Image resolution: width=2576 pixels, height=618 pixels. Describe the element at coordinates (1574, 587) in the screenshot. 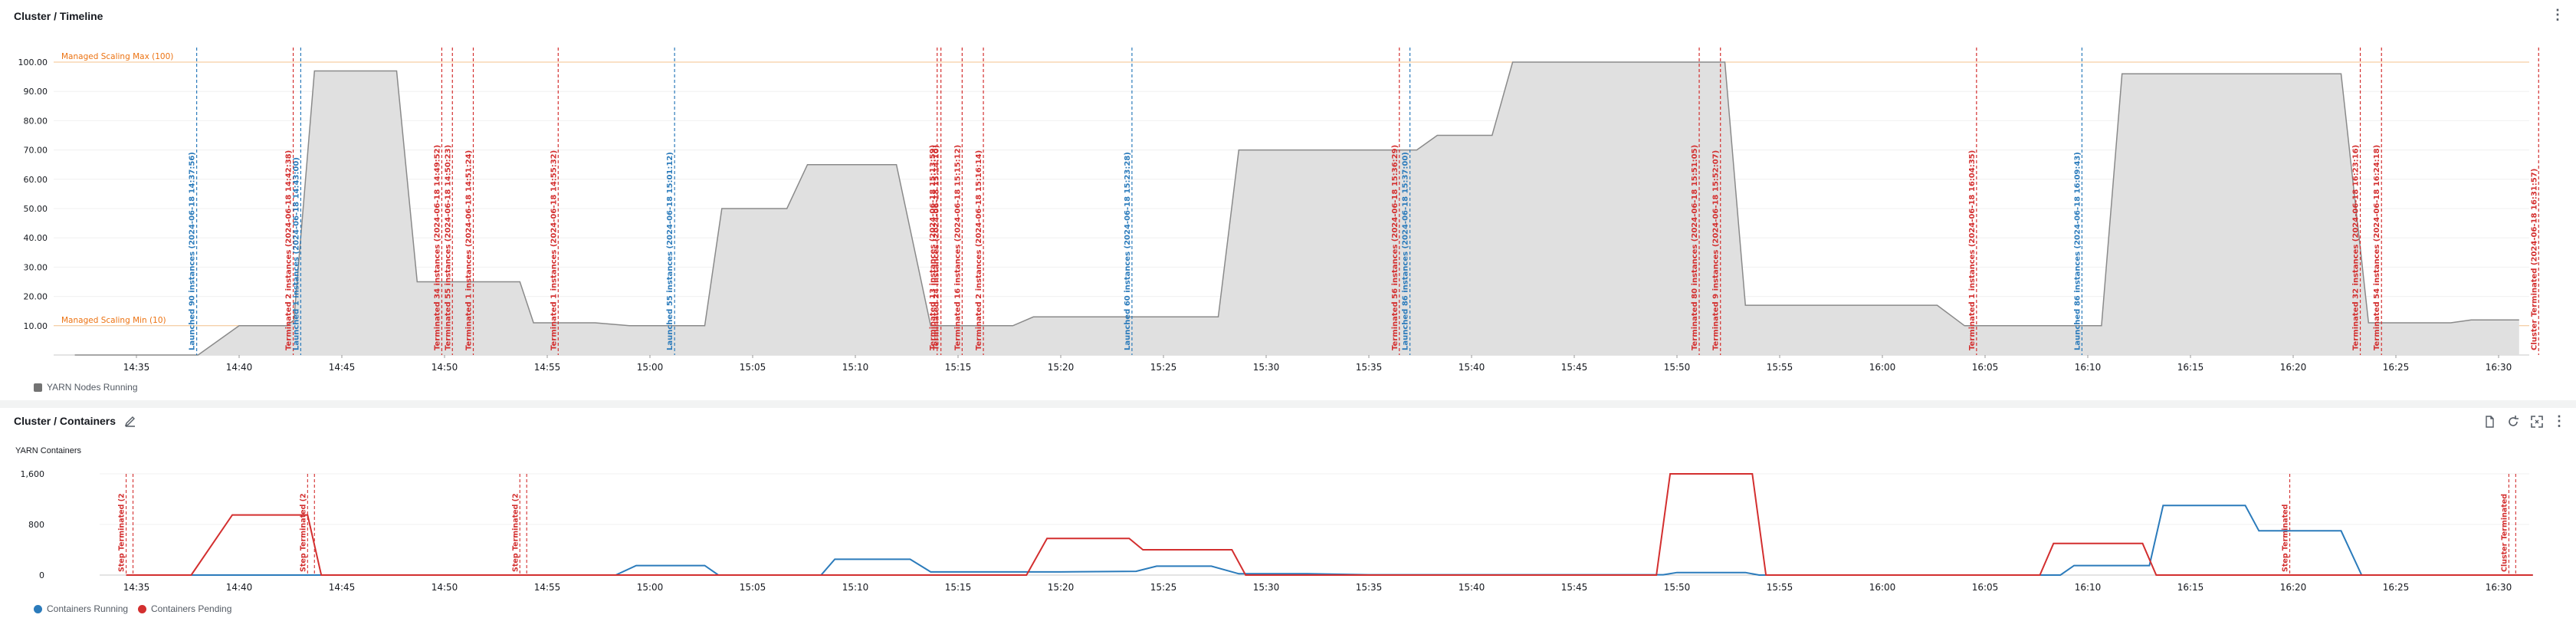

I see `containers-x-tick-label: 15:45` at that location.